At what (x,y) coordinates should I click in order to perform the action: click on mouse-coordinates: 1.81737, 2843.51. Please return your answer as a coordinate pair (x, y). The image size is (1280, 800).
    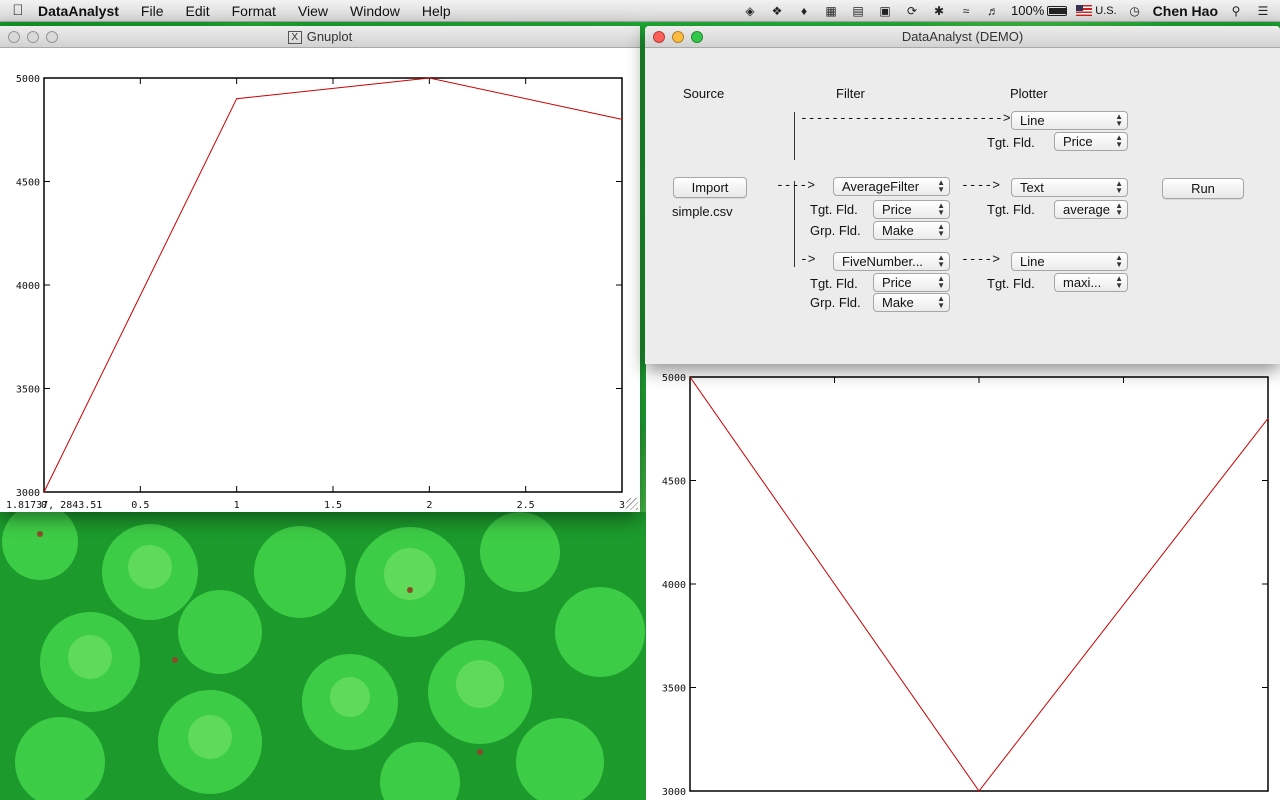
    Looking at the image, I should click on (54, 505).